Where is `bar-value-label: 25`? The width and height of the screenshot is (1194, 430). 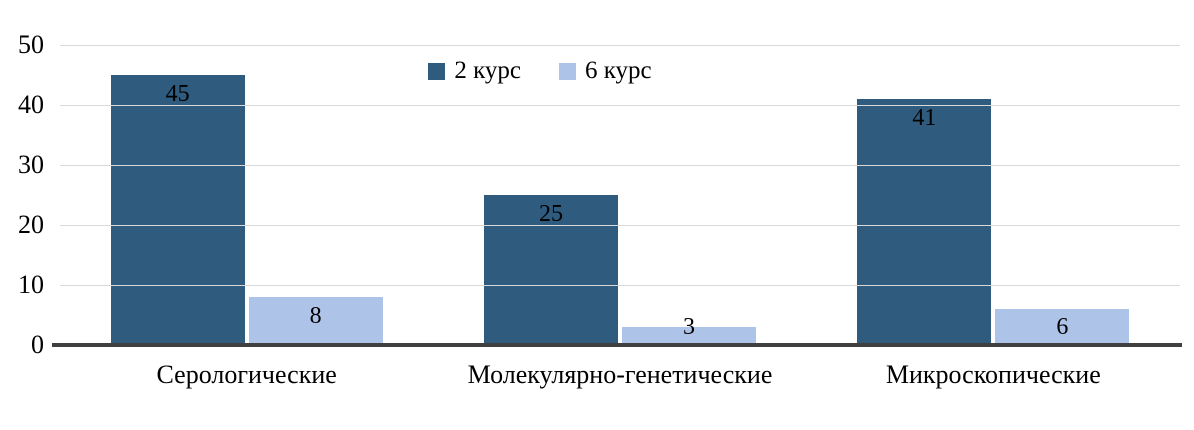
bar-value-label: 25 is located at coordinates (550, 214).